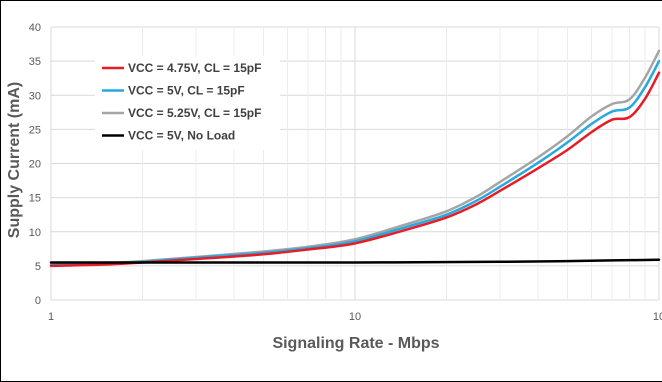  What do you see at coordinates (35, 62) in the screenshot?
I see `y-tick-label: 35` at bounding box center [35, 62].